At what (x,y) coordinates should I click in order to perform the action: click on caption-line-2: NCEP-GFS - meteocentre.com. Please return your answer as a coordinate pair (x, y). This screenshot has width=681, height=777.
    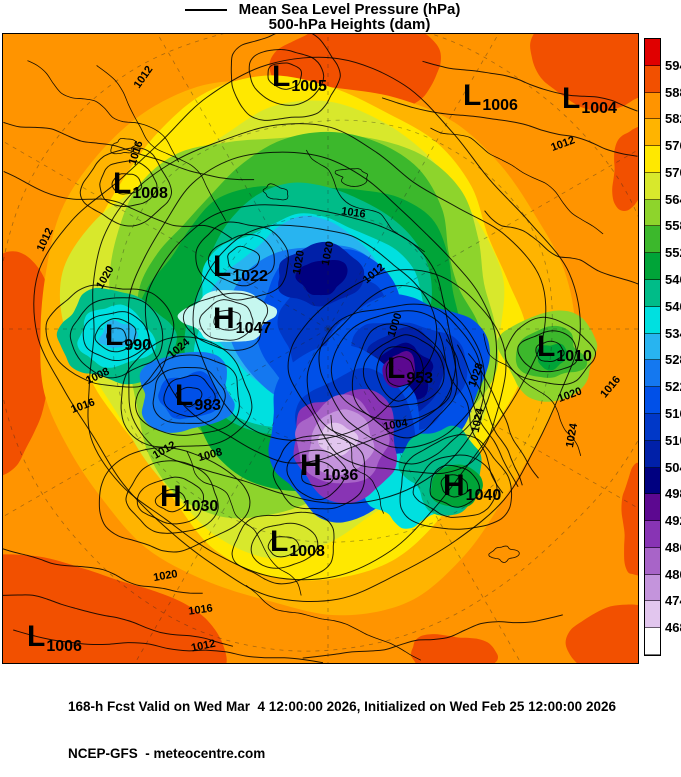
    Looking at the image, I should click on (167, 753).